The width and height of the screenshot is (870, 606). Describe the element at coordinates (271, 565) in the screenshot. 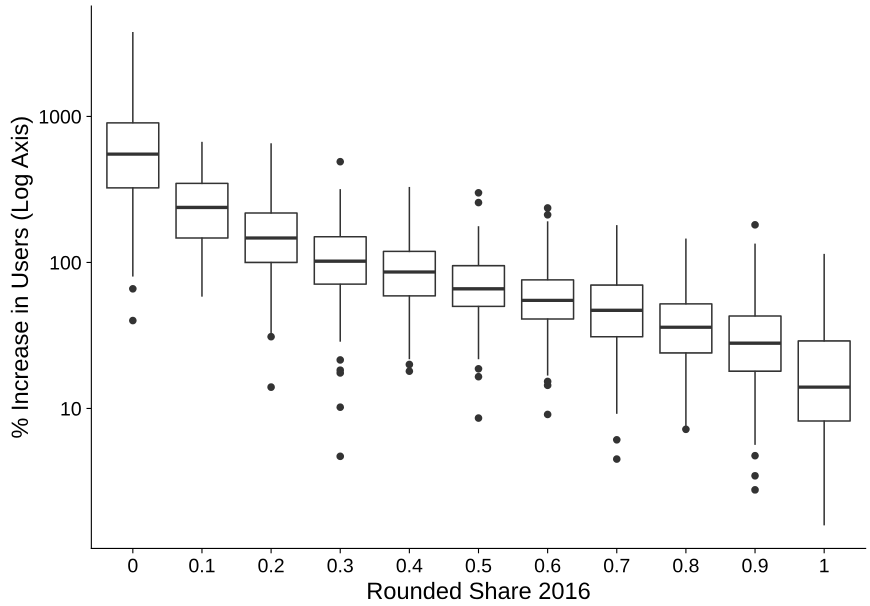

I see `x-tick-label: 0.2` at that location.